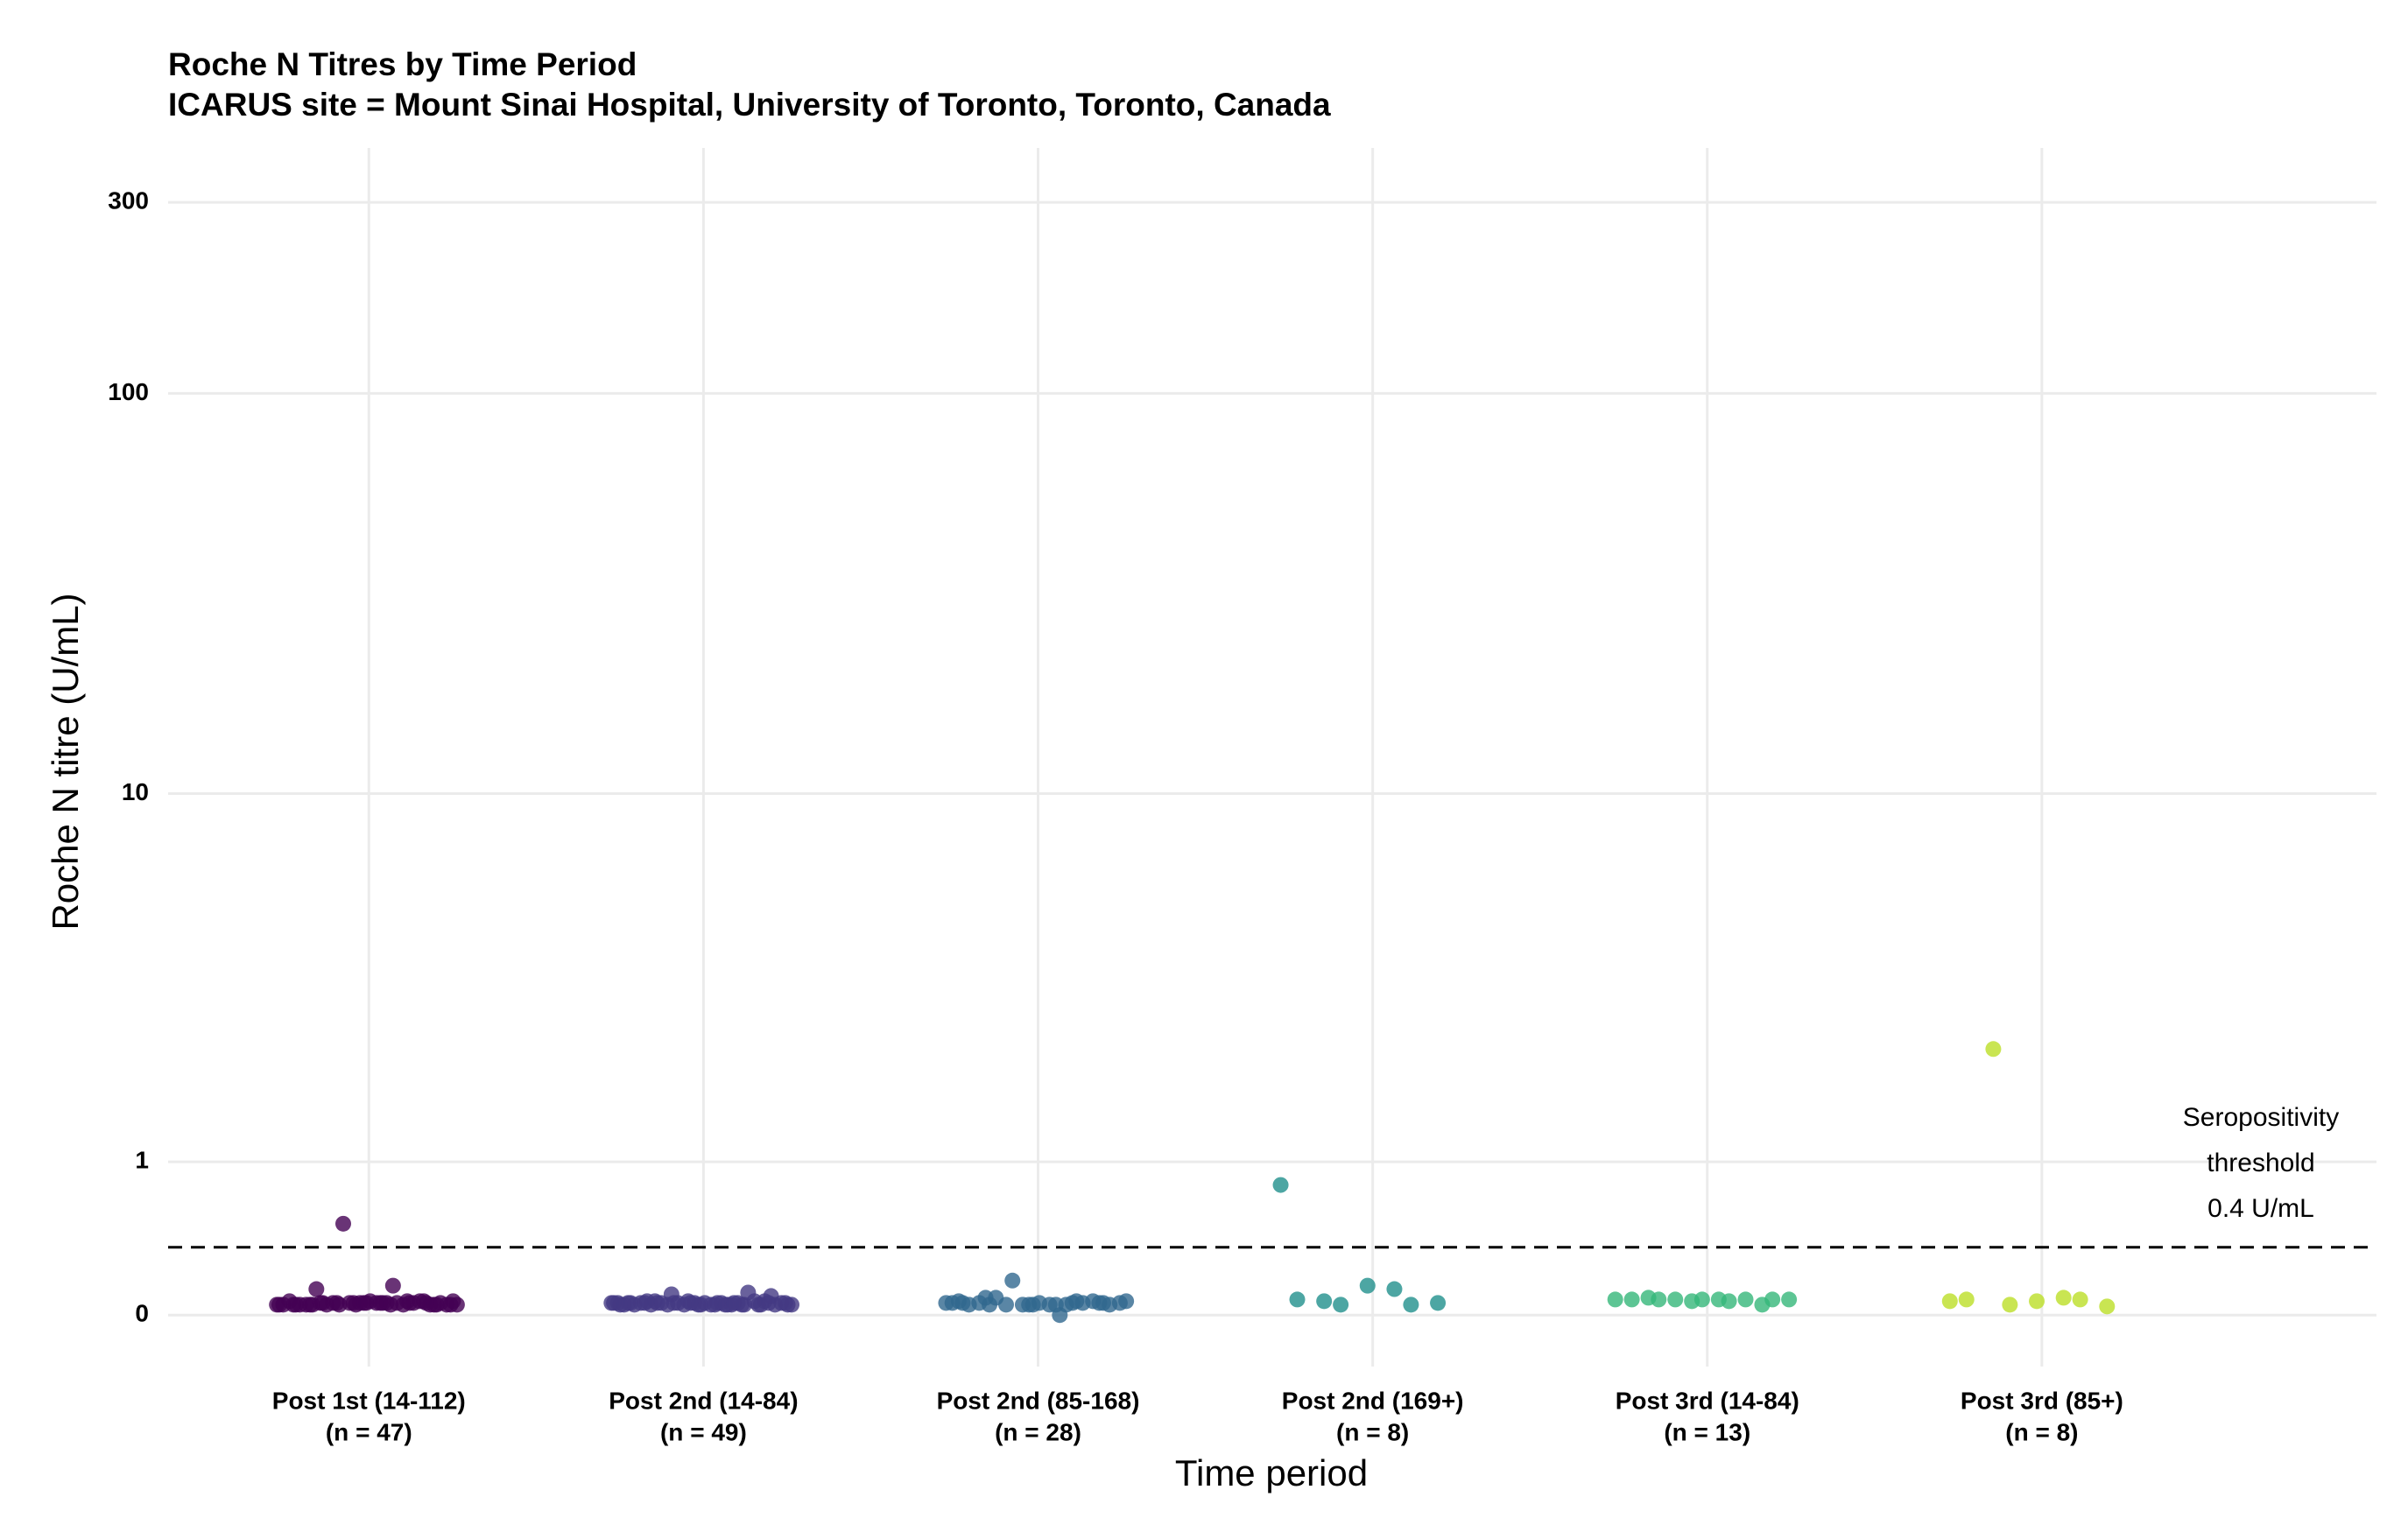  What do you see at coordinates (2260, 1163) in the screenshot?
I see `annotation: threshold` at bounding box center [2260, 1163].